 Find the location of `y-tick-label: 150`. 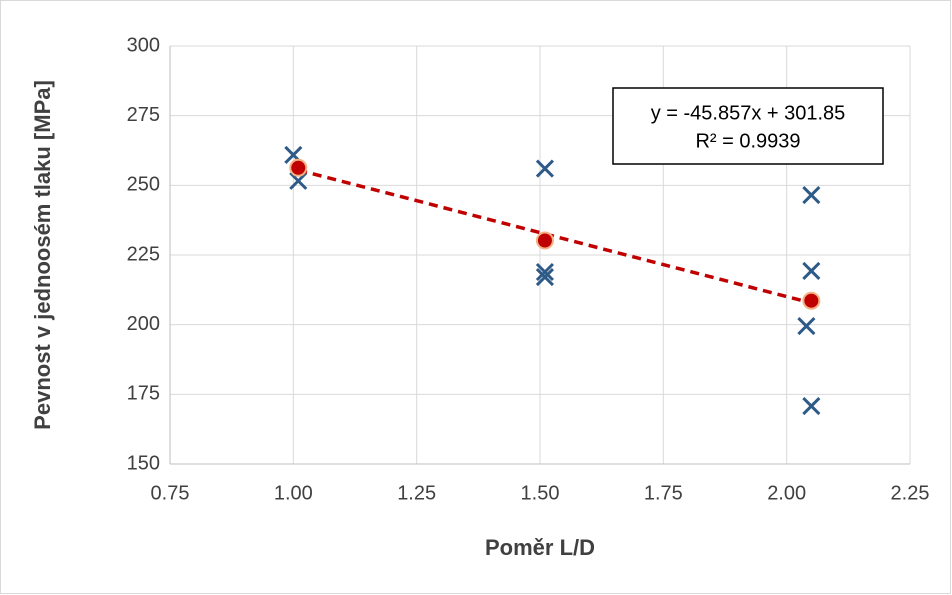

y-tick-label: 150 is located at coordinates (143, 463).